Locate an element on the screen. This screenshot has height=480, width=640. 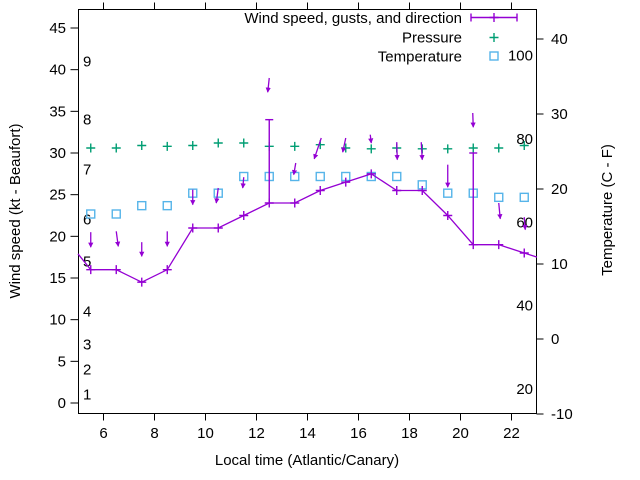
tick-label: 14 is located at coordinates (307, 433).